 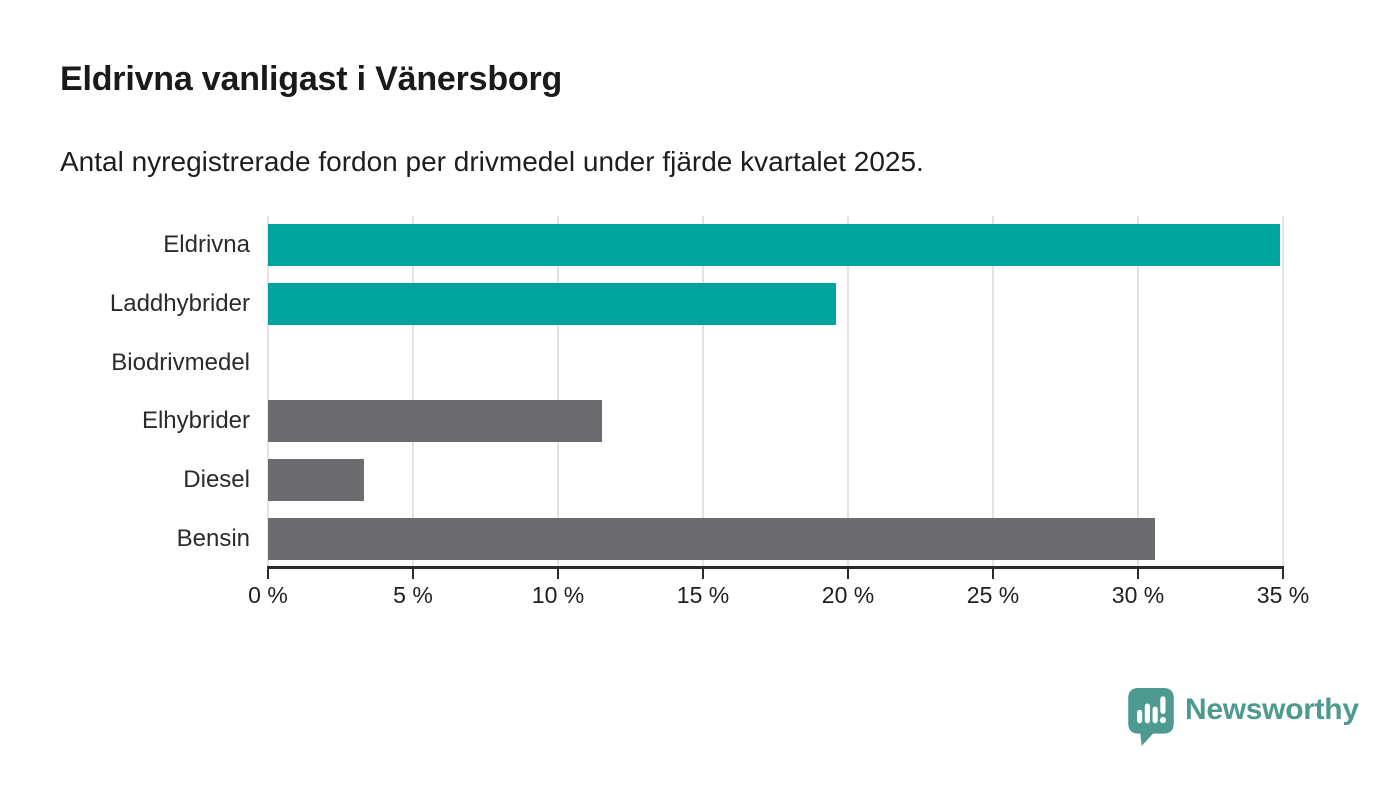 What do you see at coordinates (778, 599) in the screenshot?
I see `x-tick-labels: 0 % 5 % 10 % 15 % 20 % 25 % 30 % 35 %` at bounding box center [778, 599].